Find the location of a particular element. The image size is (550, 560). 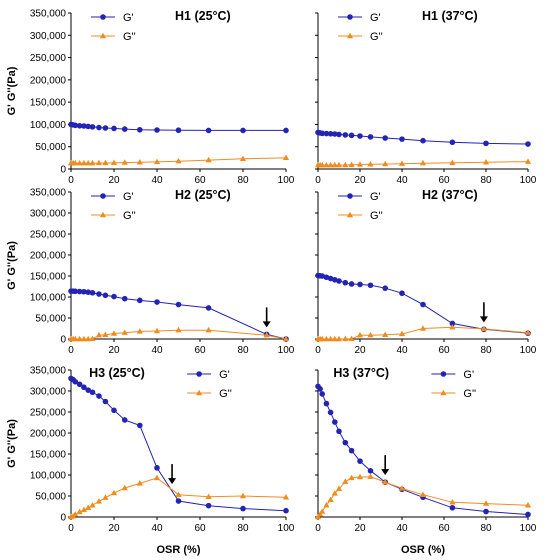

series-line-g-double-prime is located at coordinates (178, 497).